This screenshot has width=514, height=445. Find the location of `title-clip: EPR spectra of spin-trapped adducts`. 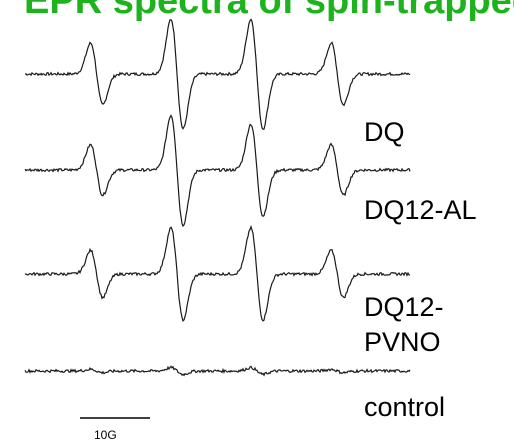

title-clip: EPR spectra of spin-trapped adducts is located at coordinates (257, 12).